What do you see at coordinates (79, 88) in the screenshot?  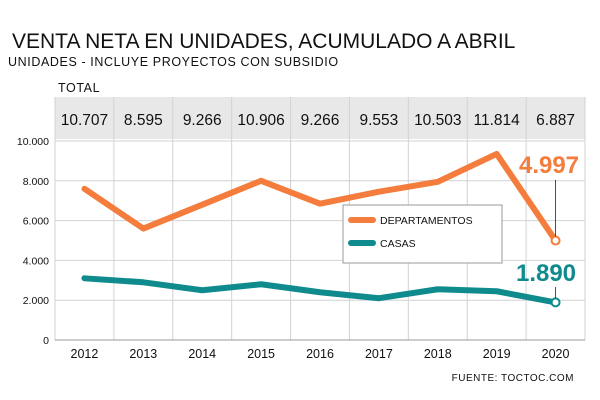 I see `total-label: TOTAL` at bounding box center [79, 88].